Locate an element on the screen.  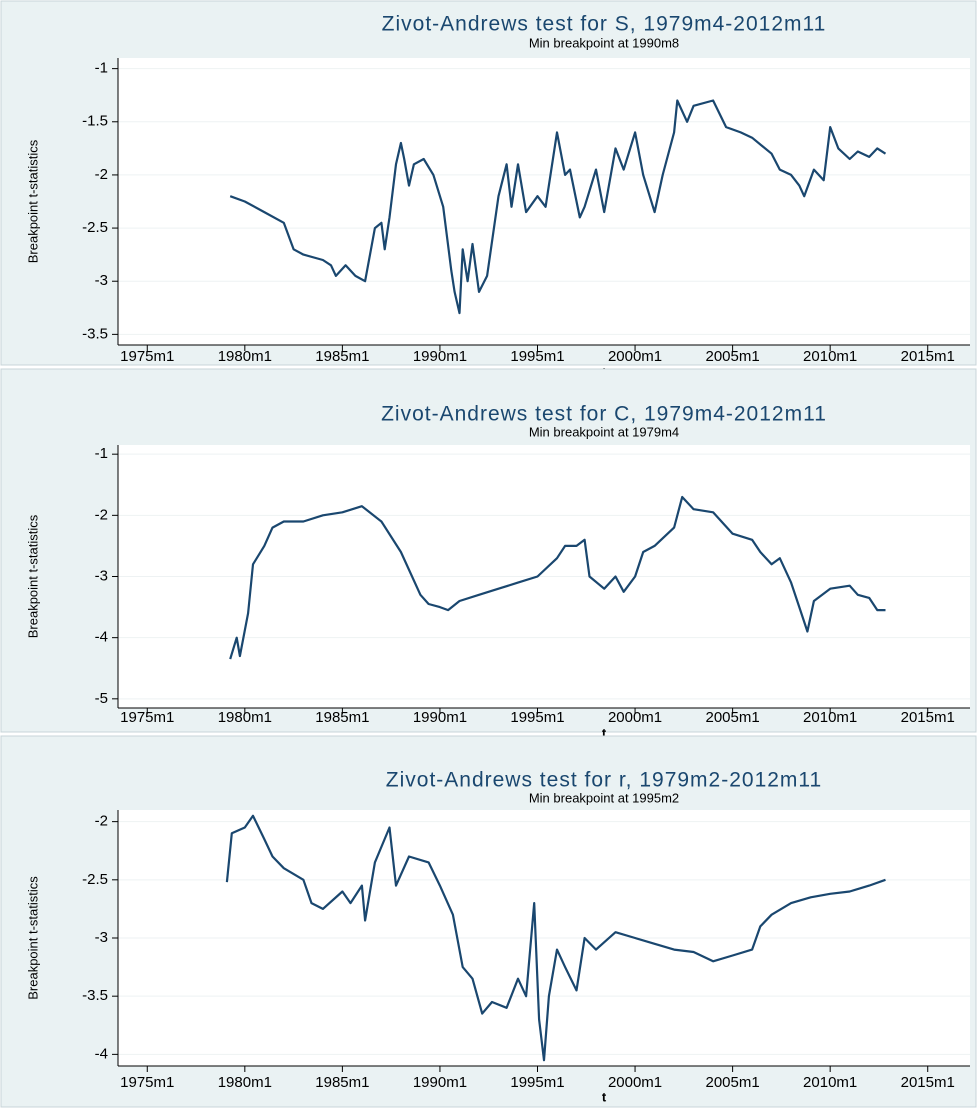
chart-subtitle: Min breakpoint at 1979m4 is located at coordinates (604, 431).